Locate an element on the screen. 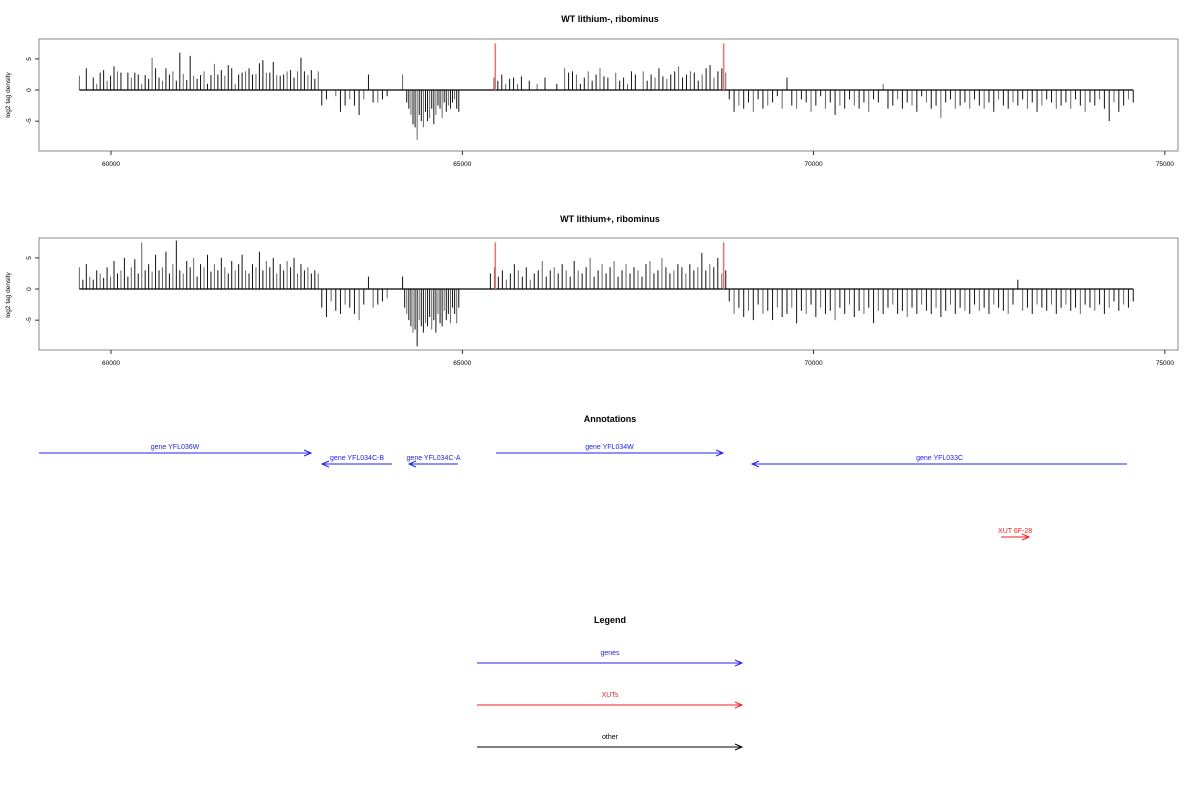  annotation-label: gene YFL034W is located at coordinates (609, 447).